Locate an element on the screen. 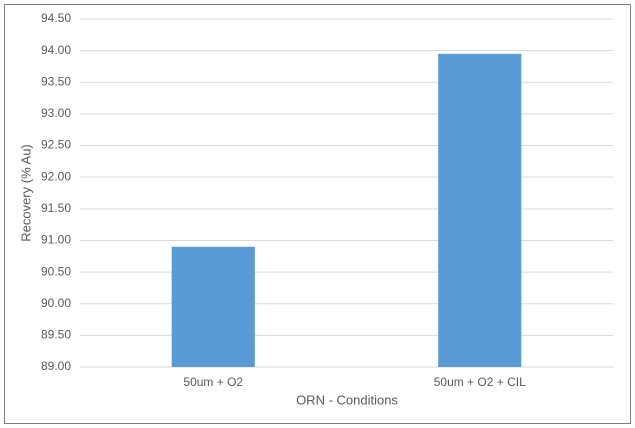 This screenshot has height=428, width=635. y-tick-label: 94.50 is located at coordinates (56, 18).